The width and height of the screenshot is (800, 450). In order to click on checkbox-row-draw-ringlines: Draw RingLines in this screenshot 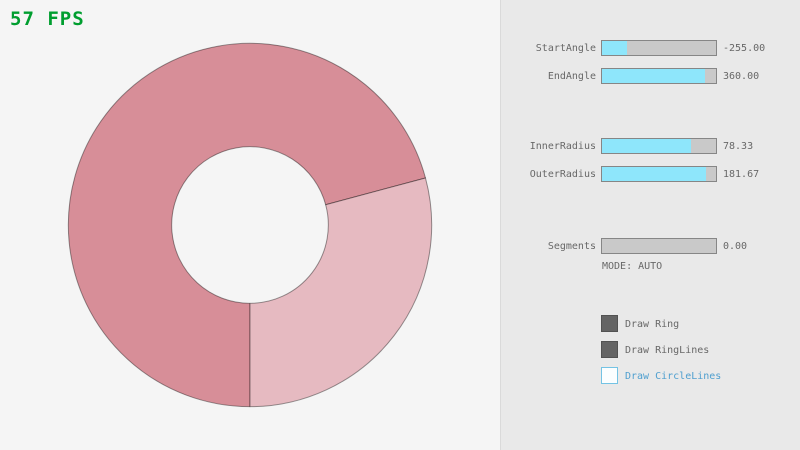, I will do `click(700, 349)`.